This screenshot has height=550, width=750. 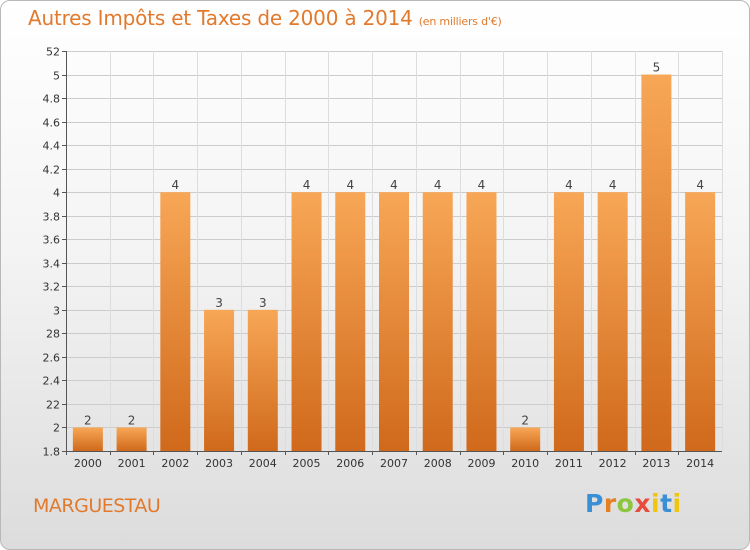 I want to click on y-tick-label: 3.6, so click(x=52, y=240).